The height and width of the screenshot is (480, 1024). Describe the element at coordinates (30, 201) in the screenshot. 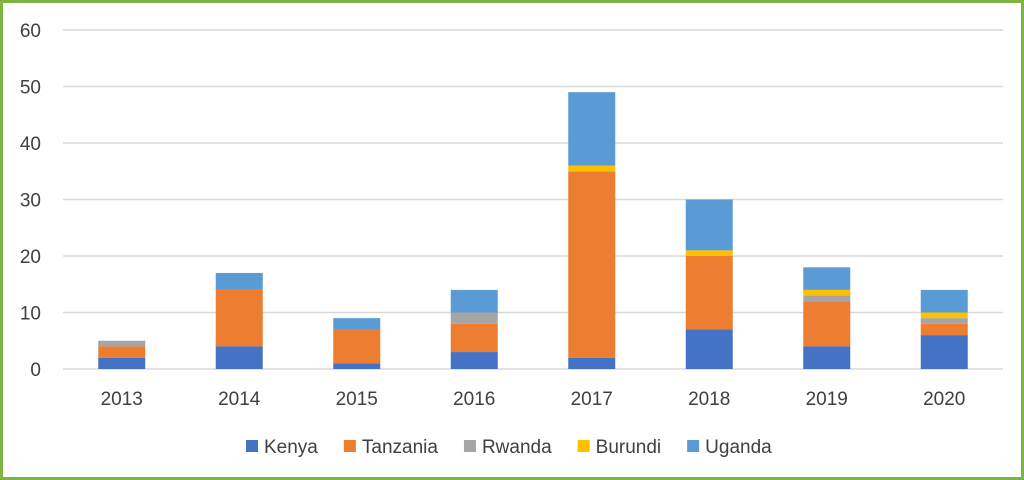

I see `y-tick-label: 30` at that location.